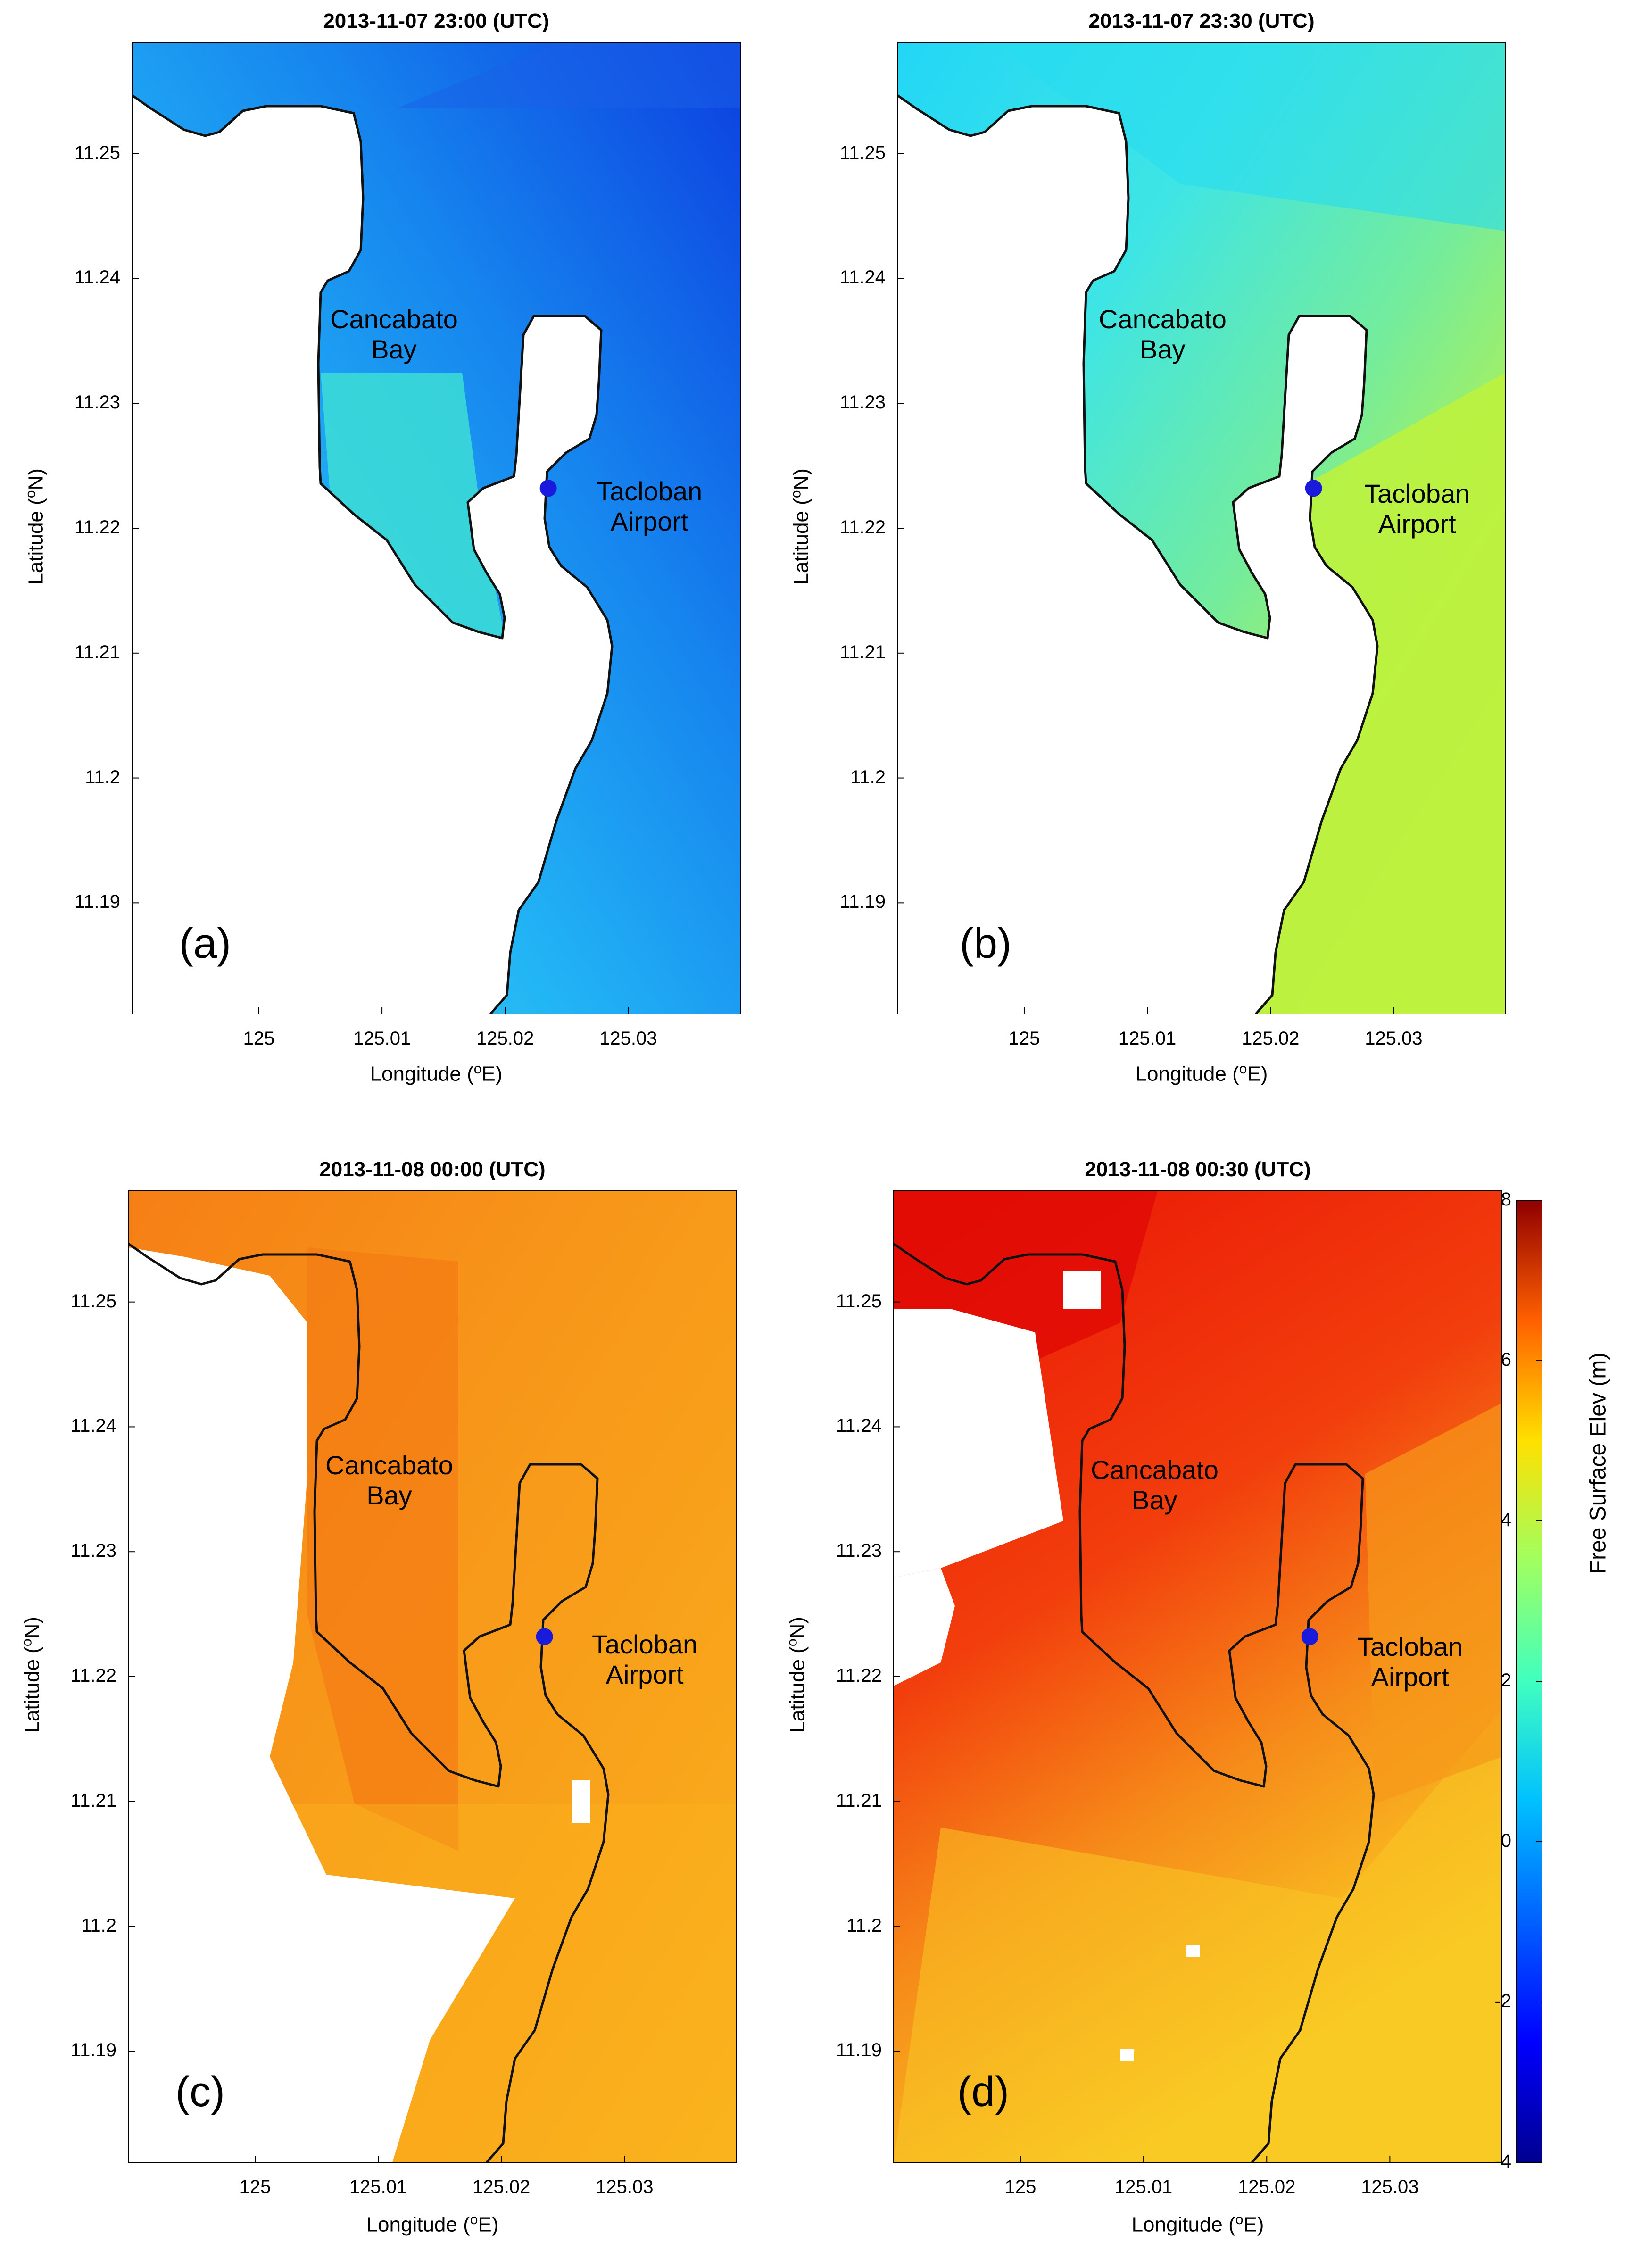 This screenshot has width=1625, height=2268. I want to click on cancabato-bay-label-c: Cancabato Bay, so click(389, 1480).